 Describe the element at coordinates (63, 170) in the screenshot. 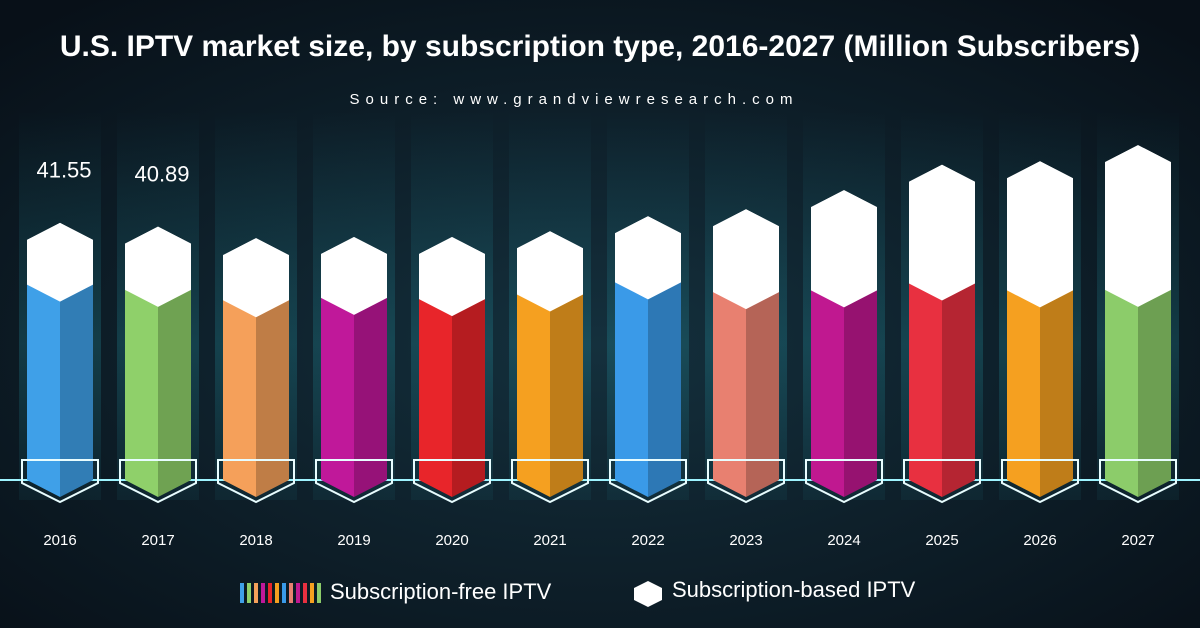

I see `total-label: 41.55` at that location.